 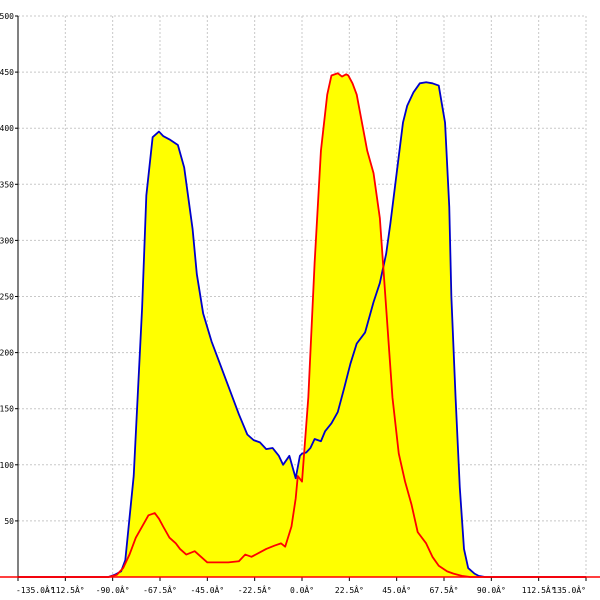 What do you see at coordinates (160, 589) in the screenshot?
I see `x-tick-label: -67.5Â°` at bounding box center [160, 589].